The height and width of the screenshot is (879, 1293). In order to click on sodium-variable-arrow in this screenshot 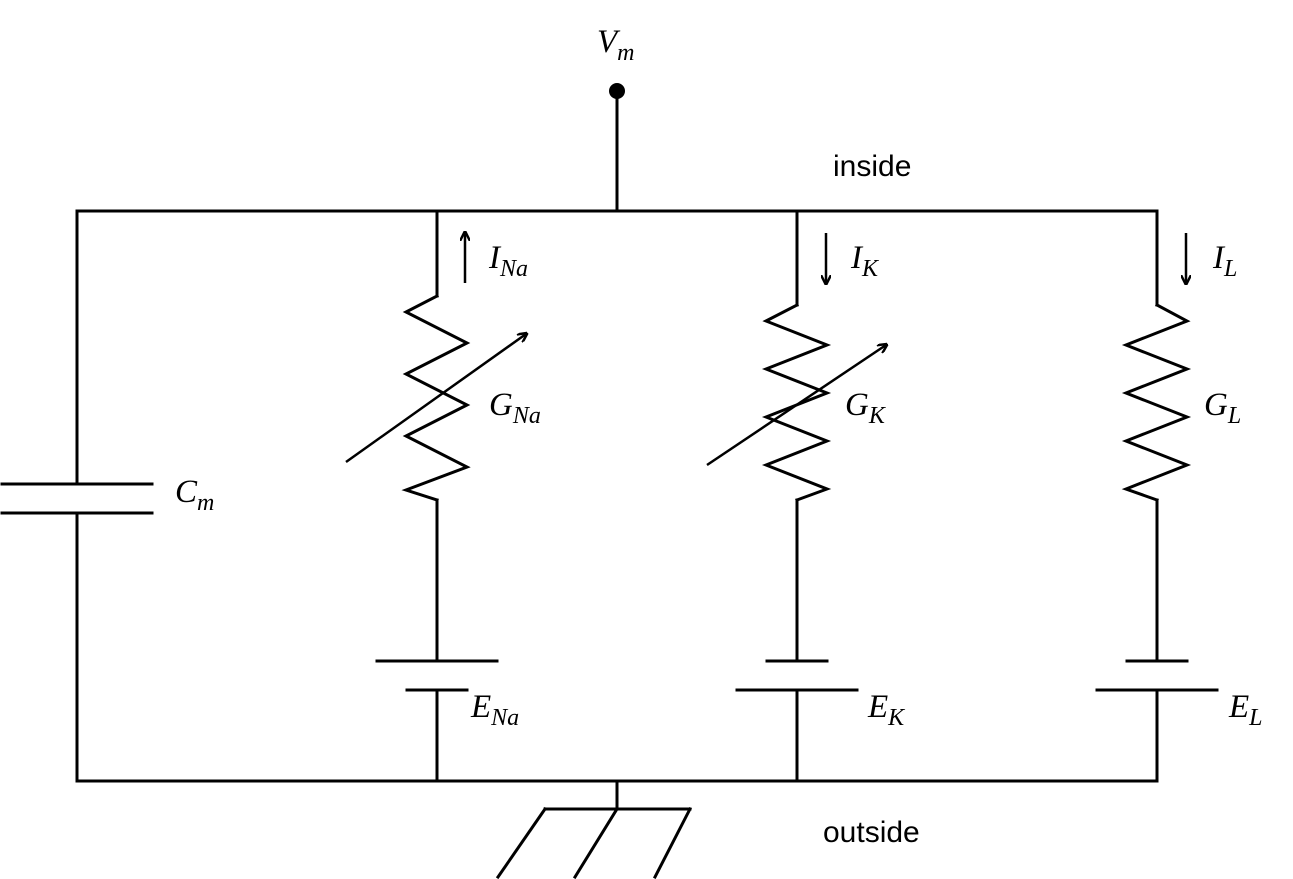, I will do `click(435, 399)`.